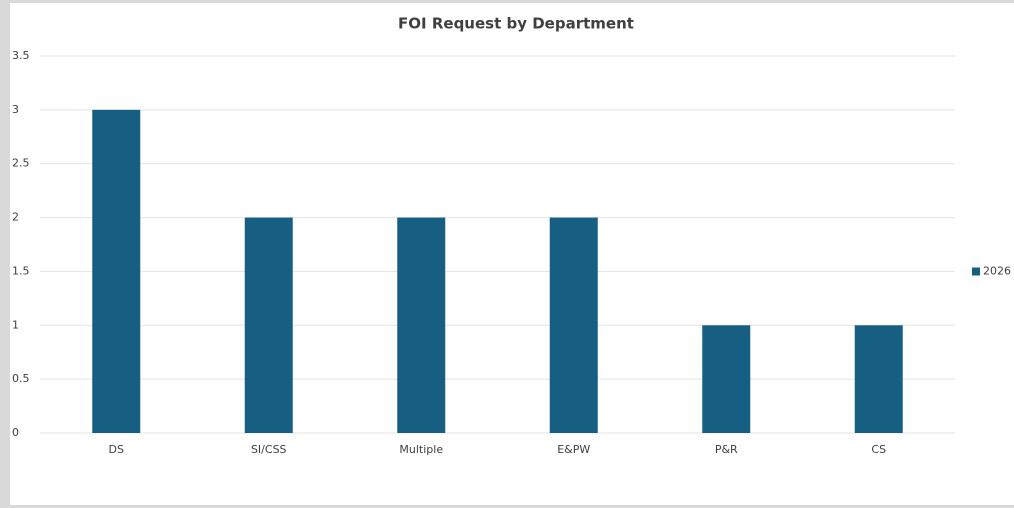  I want to click on y-tick-label: 1.5, so click(21, 270).